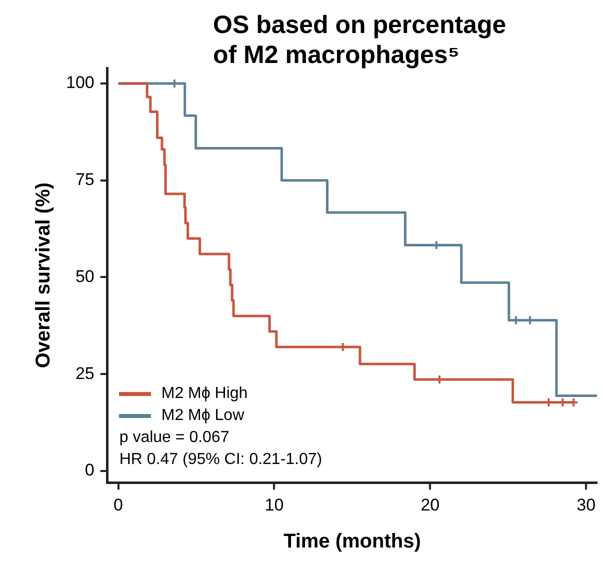 The width and height of the screenshot is (603, 566). What do you see at coordinates (352, 541) in the screenshot?
I see `x-axis-title: Time (months)` at bounding box center [352, 541].